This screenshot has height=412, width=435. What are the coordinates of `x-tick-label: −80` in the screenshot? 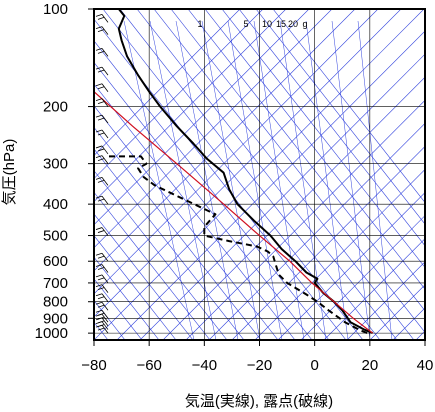 It's located at (93, 365).